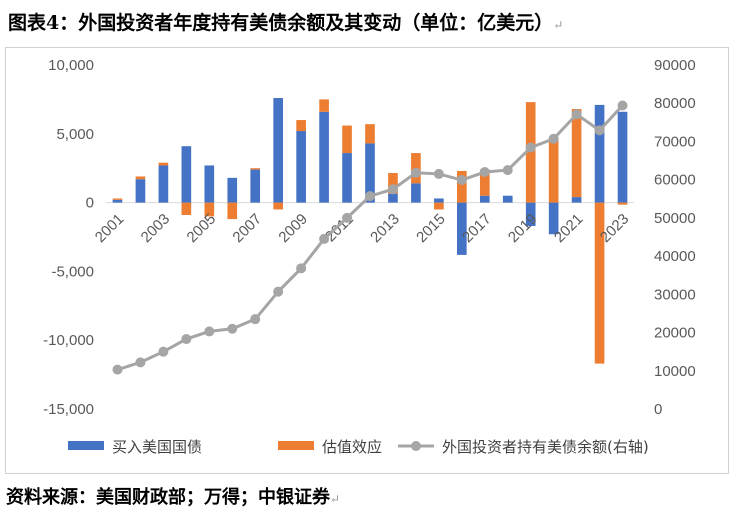 Image resolution: width=735 pixels, height=521 pixels. What do you see at coordinates (675, 218) in the screenshot?
I see `right-axis-tick-label: 50000` at bounding box center [675, 218].